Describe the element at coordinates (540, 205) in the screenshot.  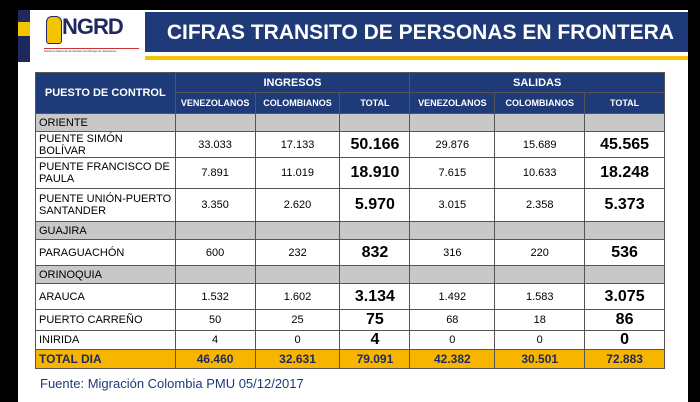
I see `value-cell: 2.358` at that location.